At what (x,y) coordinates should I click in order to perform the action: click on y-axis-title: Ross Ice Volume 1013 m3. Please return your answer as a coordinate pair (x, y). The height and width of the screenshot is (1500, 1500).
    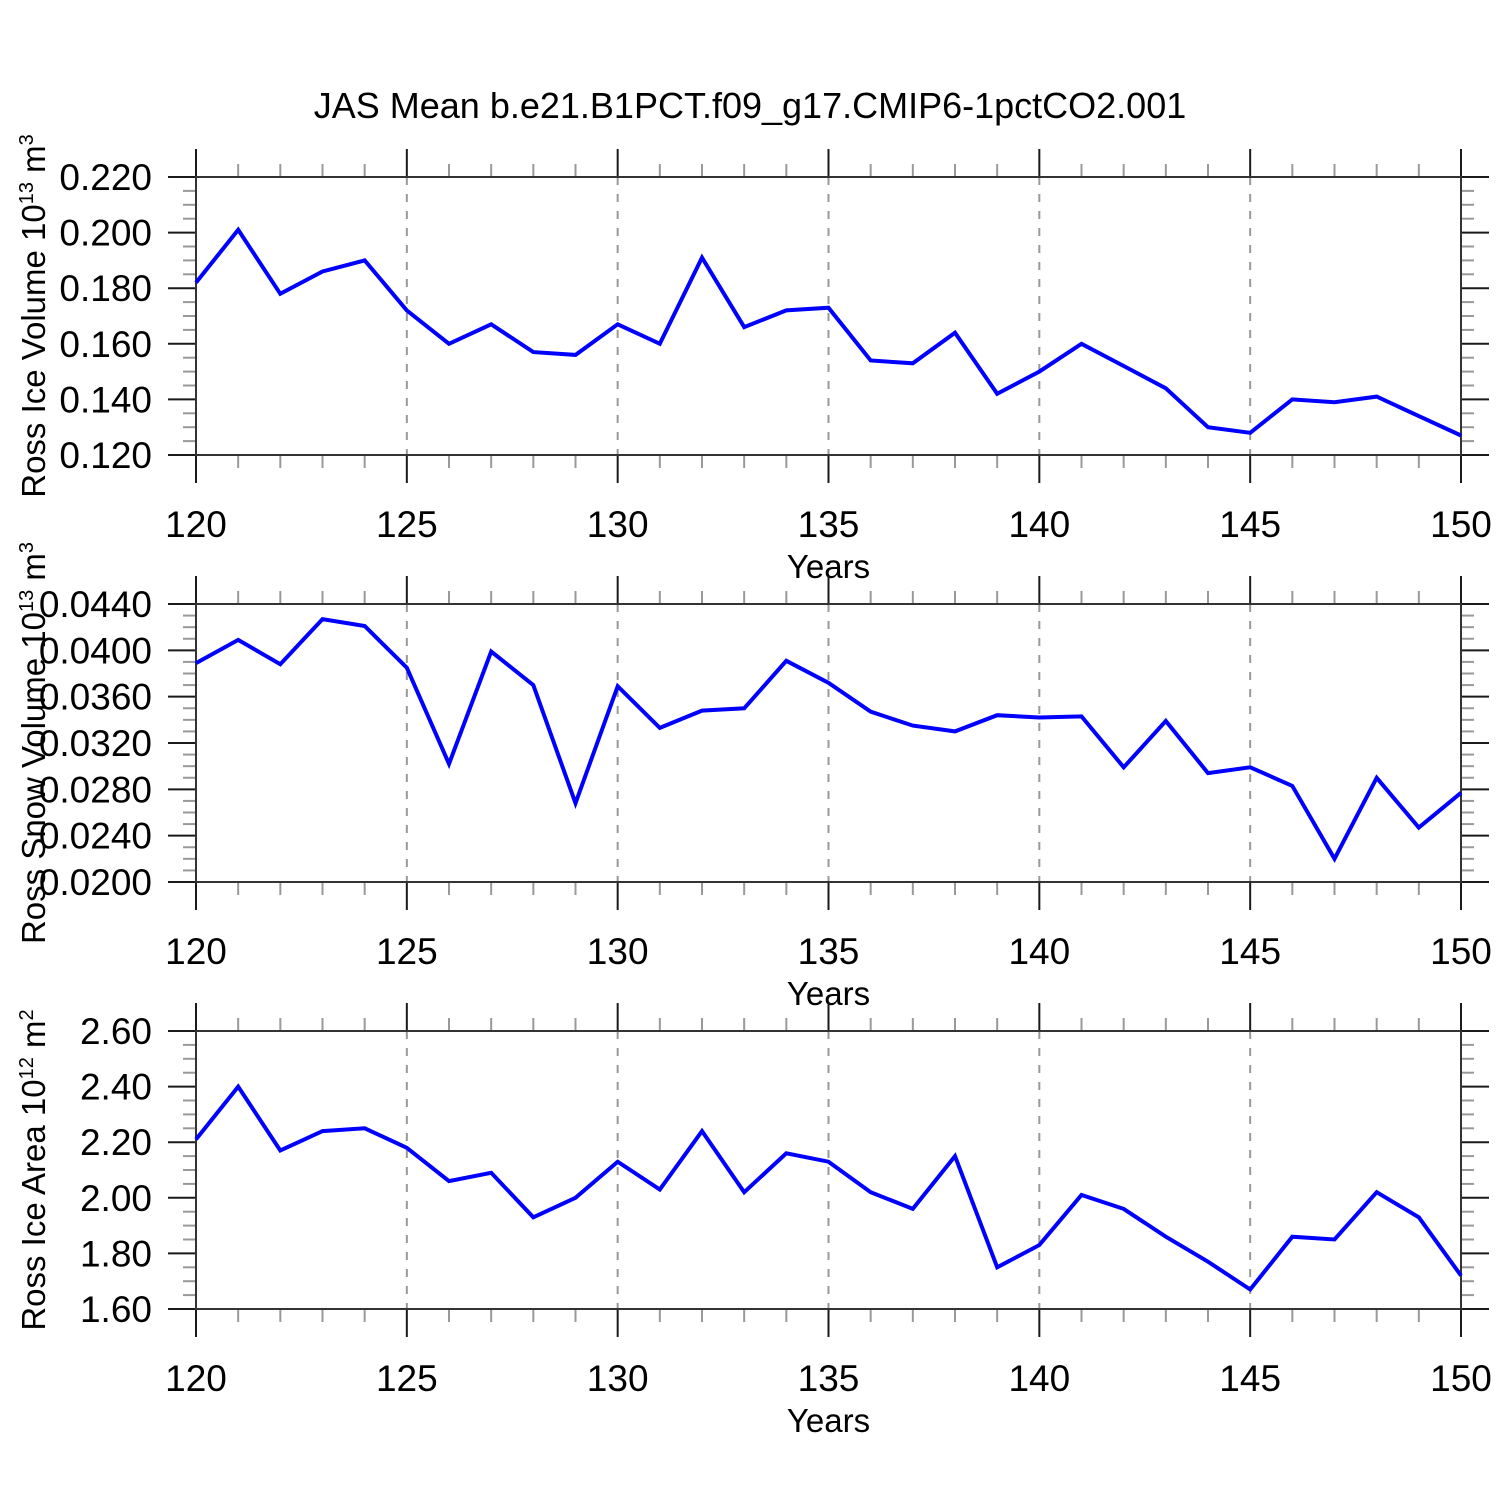
    Looking at the image, I should click on (33, 316).